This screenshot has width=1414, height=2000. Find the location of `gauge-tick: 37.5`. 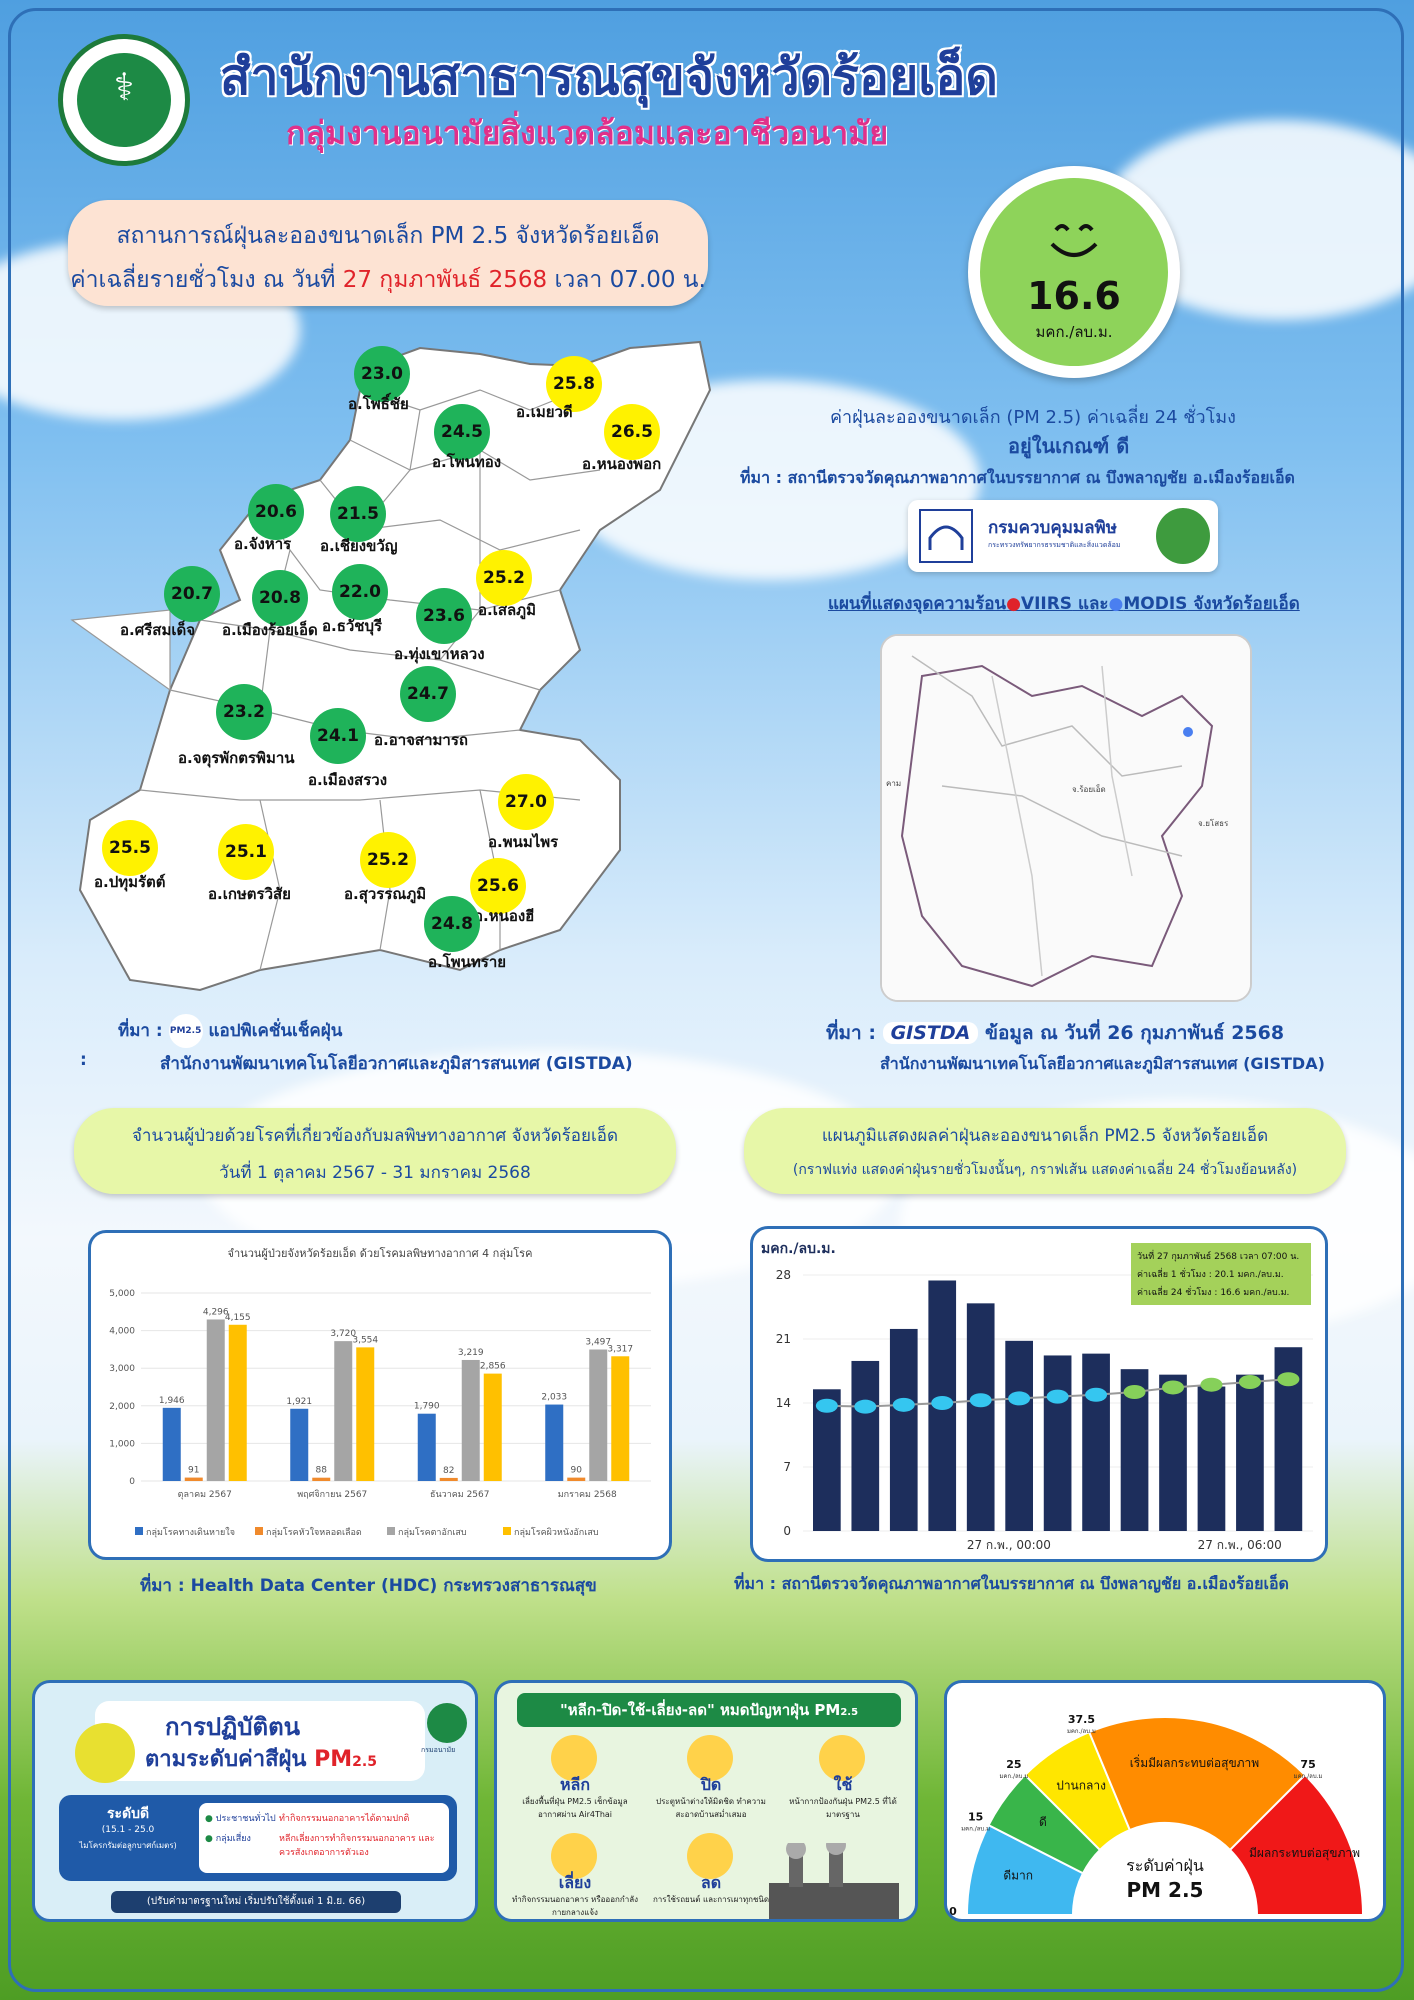

gauge-tick: 37.5 is located at coordinates (1081, 1719).